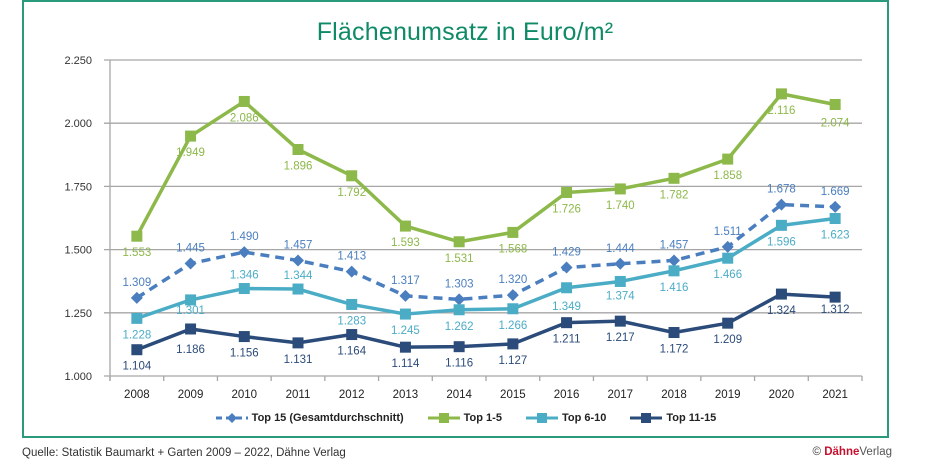 The image size is (930, 465). I want to click on y-tick-label: 2.000, so click(78, 124).